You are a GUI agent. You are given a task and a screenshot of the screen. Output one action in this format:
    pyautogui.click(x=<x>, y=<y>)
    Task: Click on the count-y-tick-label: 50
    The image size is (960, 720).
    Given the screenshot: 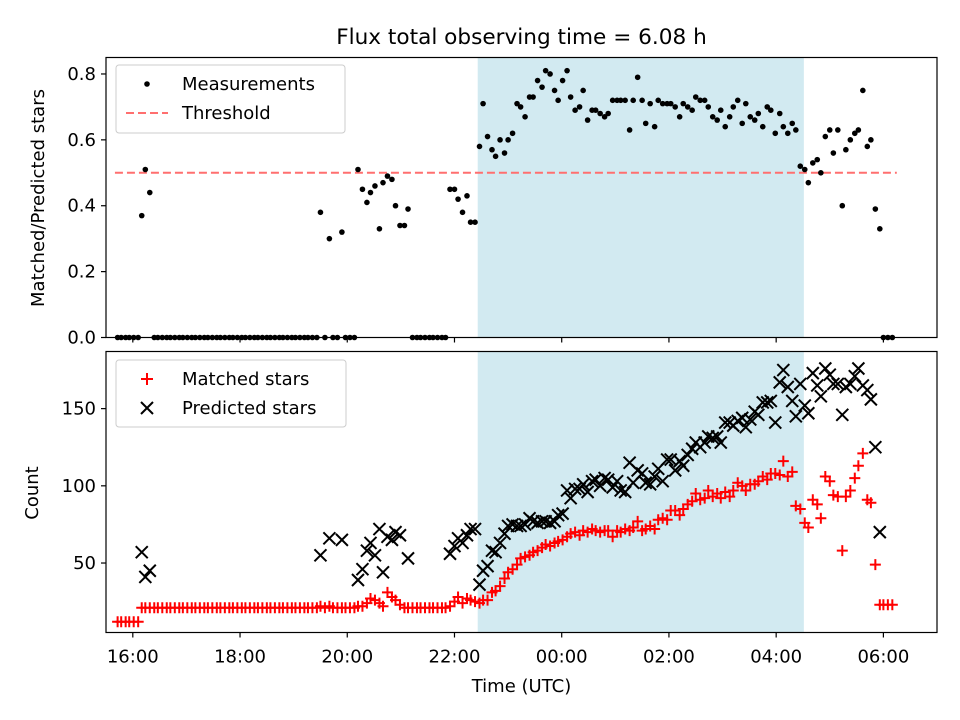 What is the action you would take?
    pyautogui.click(x=84, y=563)
    